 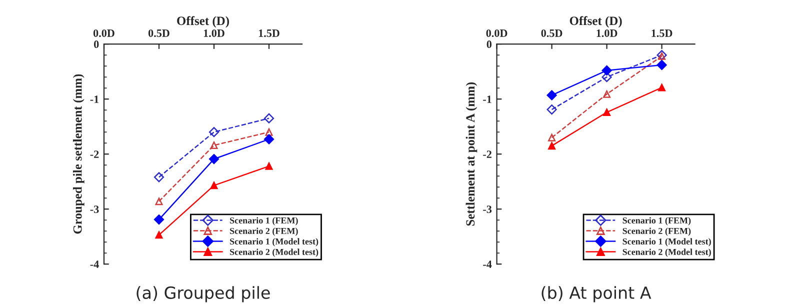 What do you see at coordinates (472, 154) in the screenshot?
I see `y-axis-title: Settlement at point A (mm)` at bounding box center [472, 154].